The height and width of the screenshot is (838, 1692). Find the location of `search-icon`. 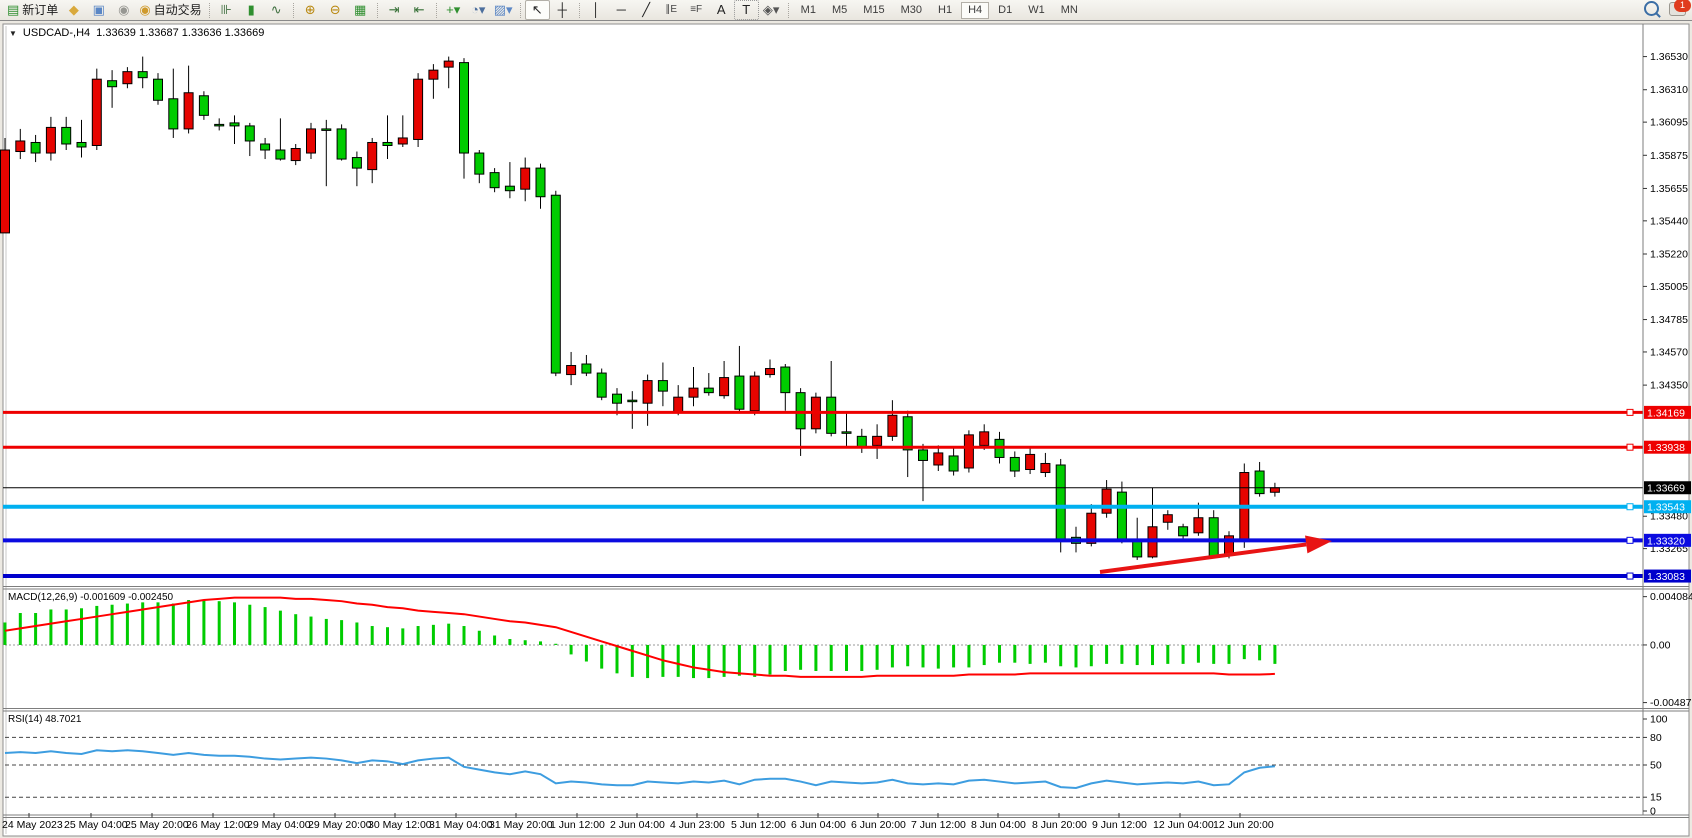

search-icon is located at coordinates (1651, 8).